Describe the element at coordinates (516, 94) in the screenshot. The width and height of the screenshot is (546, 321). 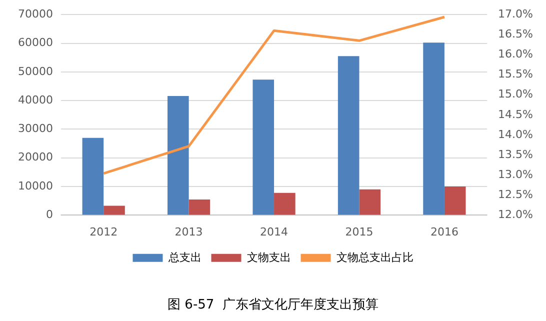
I see `y2-tick-label: 15.0%` at that location.